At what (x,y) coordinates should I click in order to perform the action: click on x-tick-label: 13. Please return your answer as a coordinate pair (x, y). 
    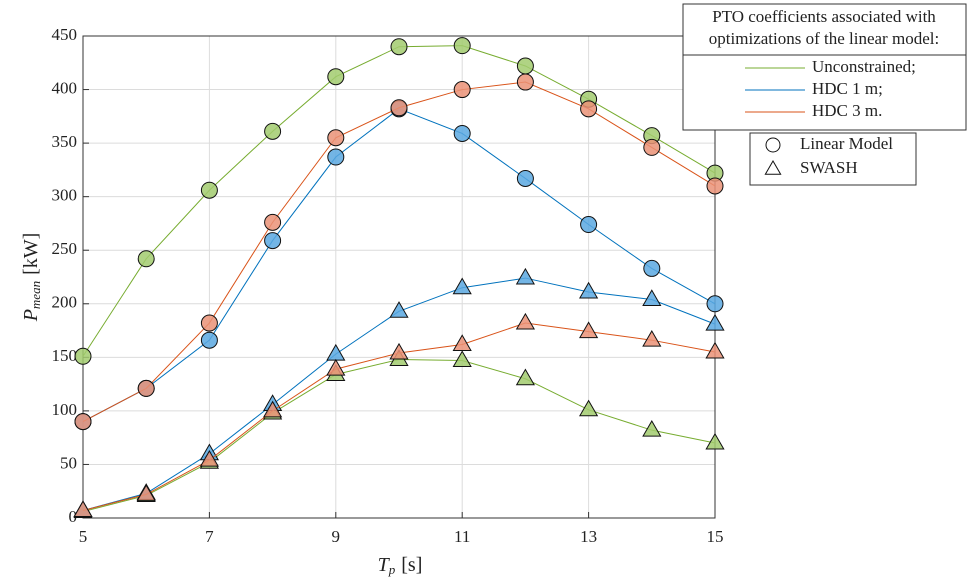
    Looking at the image, I should click on (588, 536).